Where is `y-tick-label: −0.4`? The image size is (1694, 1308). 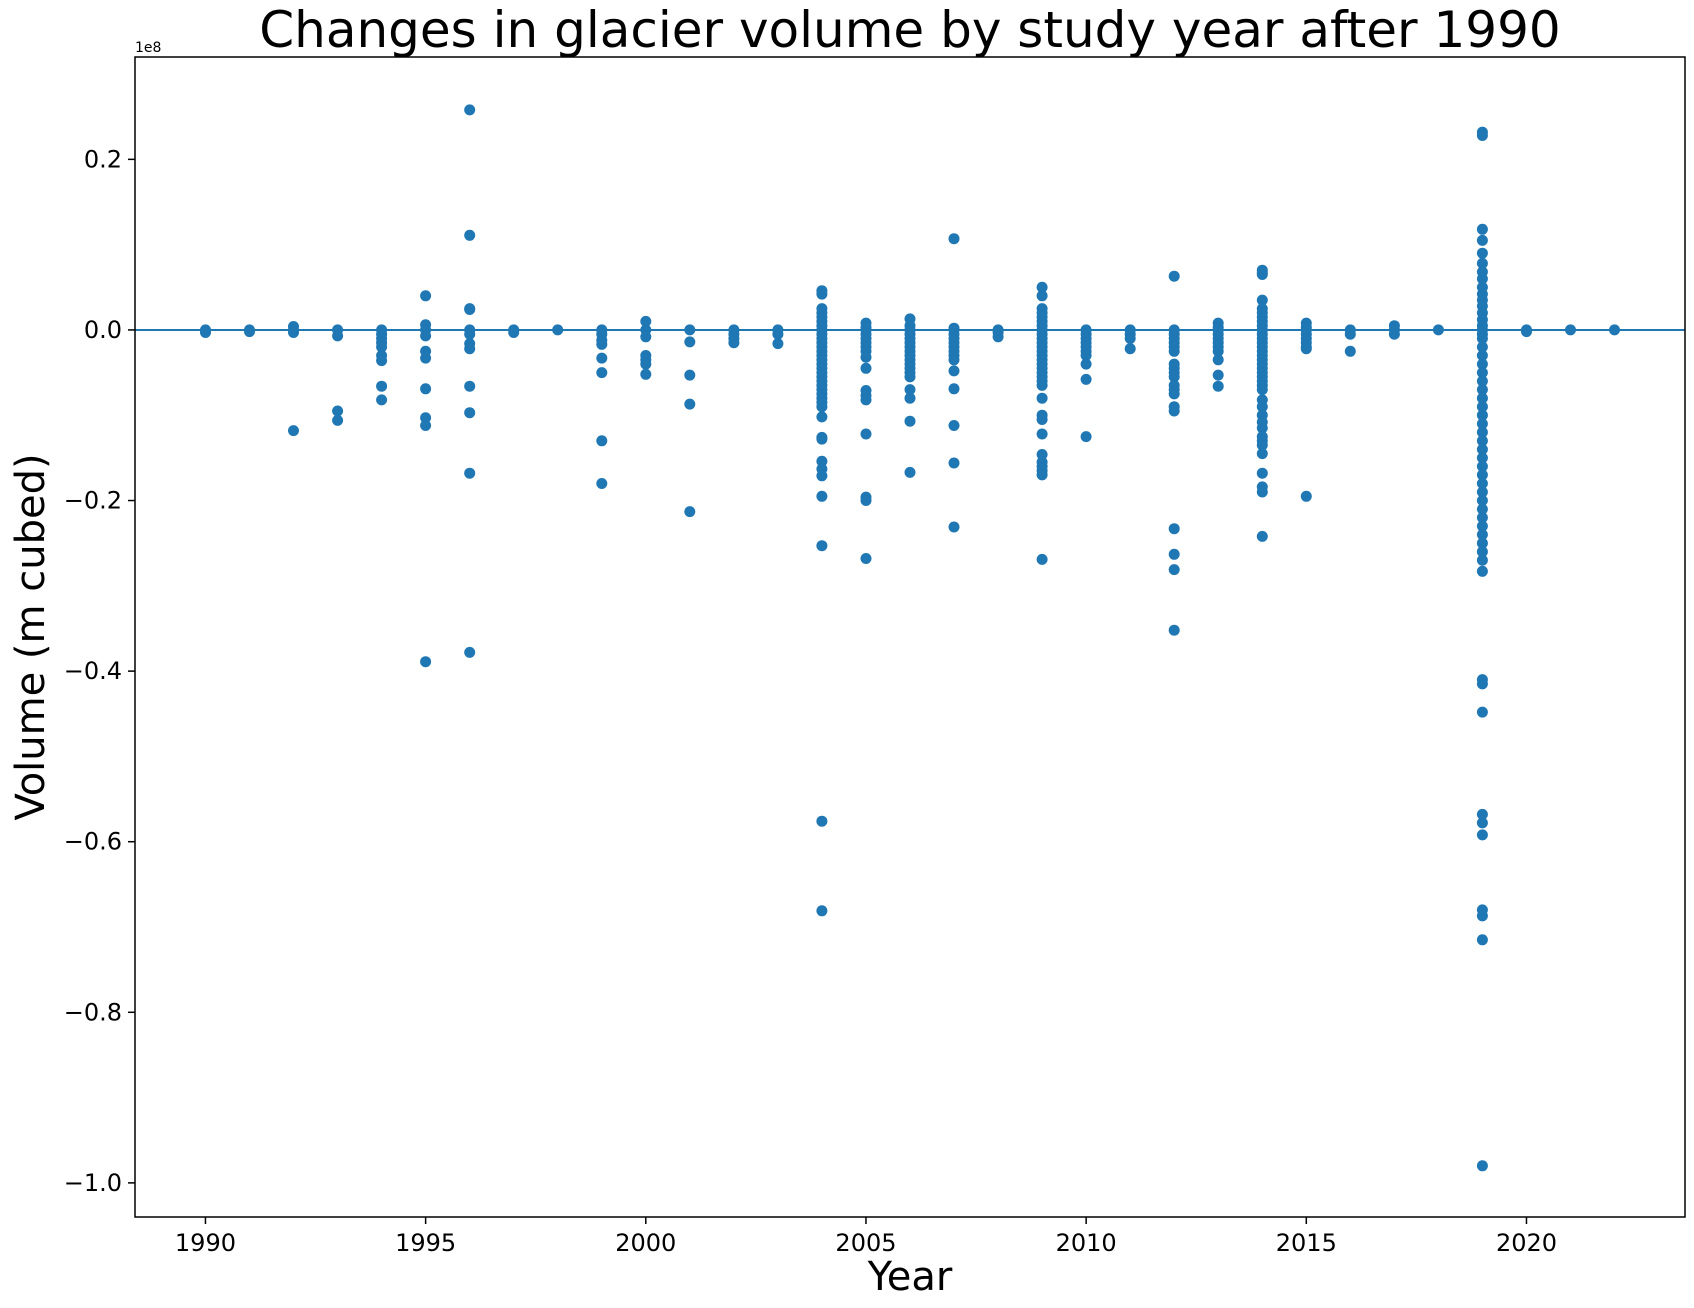
y-tick-label: −0.4 is located at coordinates (93, 671).